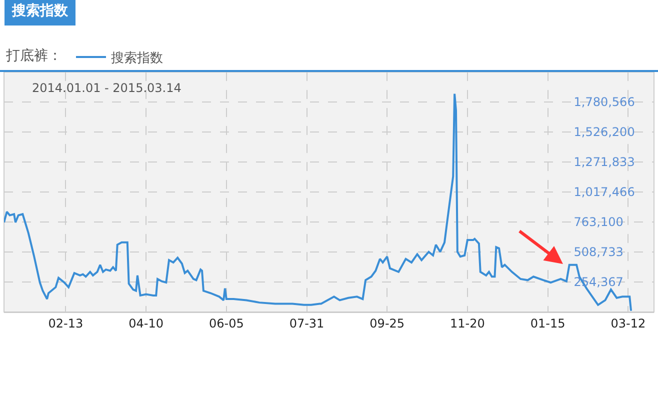 This screenshot has width=658, height=396. I want to click on x-tick-label: 09-25, so click(387, 323).